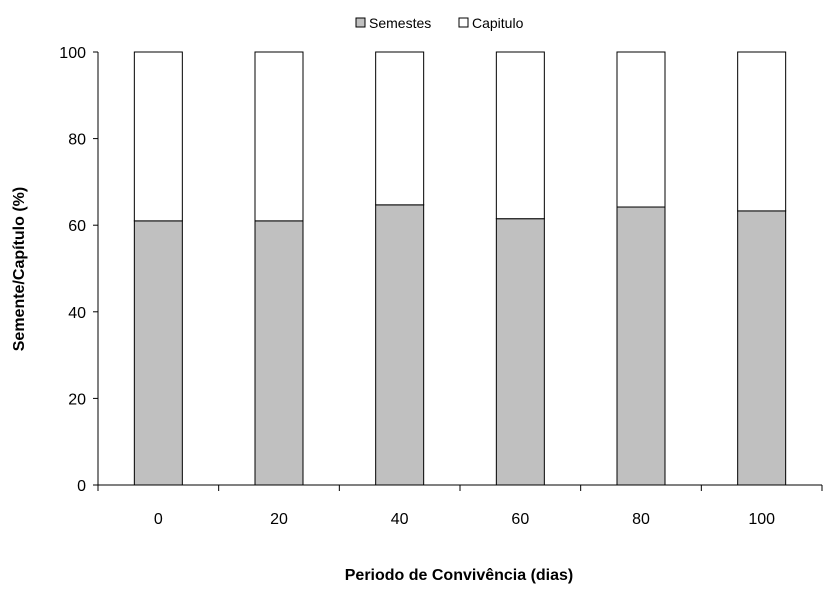 The width and height of the screenshot is (831, 590). I want to click on x-tick-label: 60, so click(520, 519).